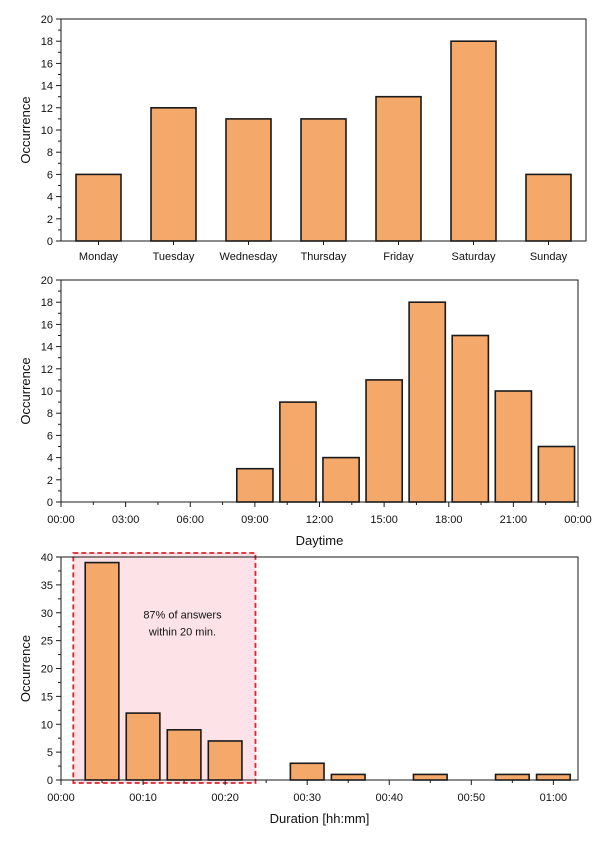 The height and width of the screenshot is (855, 607). Describe the element at coordinates (323, 180) in the screenshot. I see `bar-thursday` at that location.